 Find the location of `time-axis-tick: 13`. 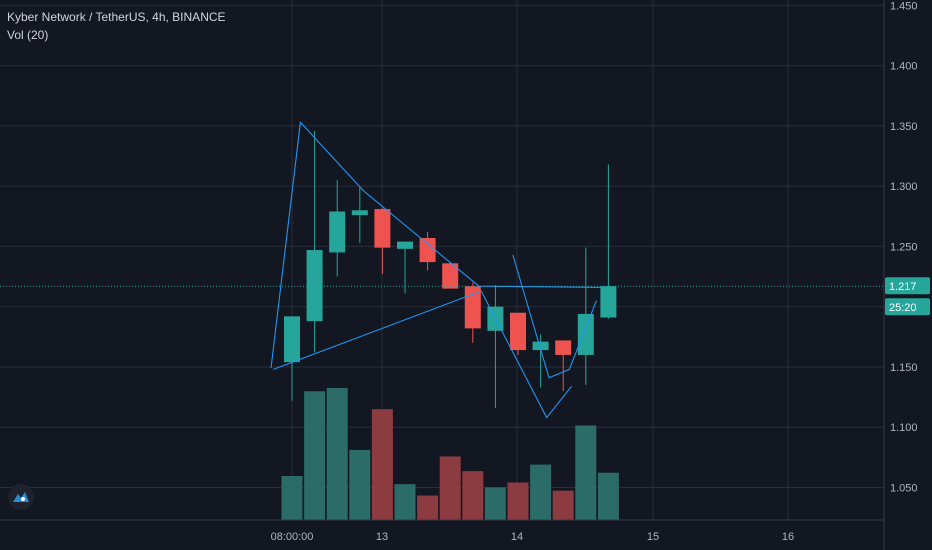

time-axis-tick: 13 is located at coordinates (382, 537).